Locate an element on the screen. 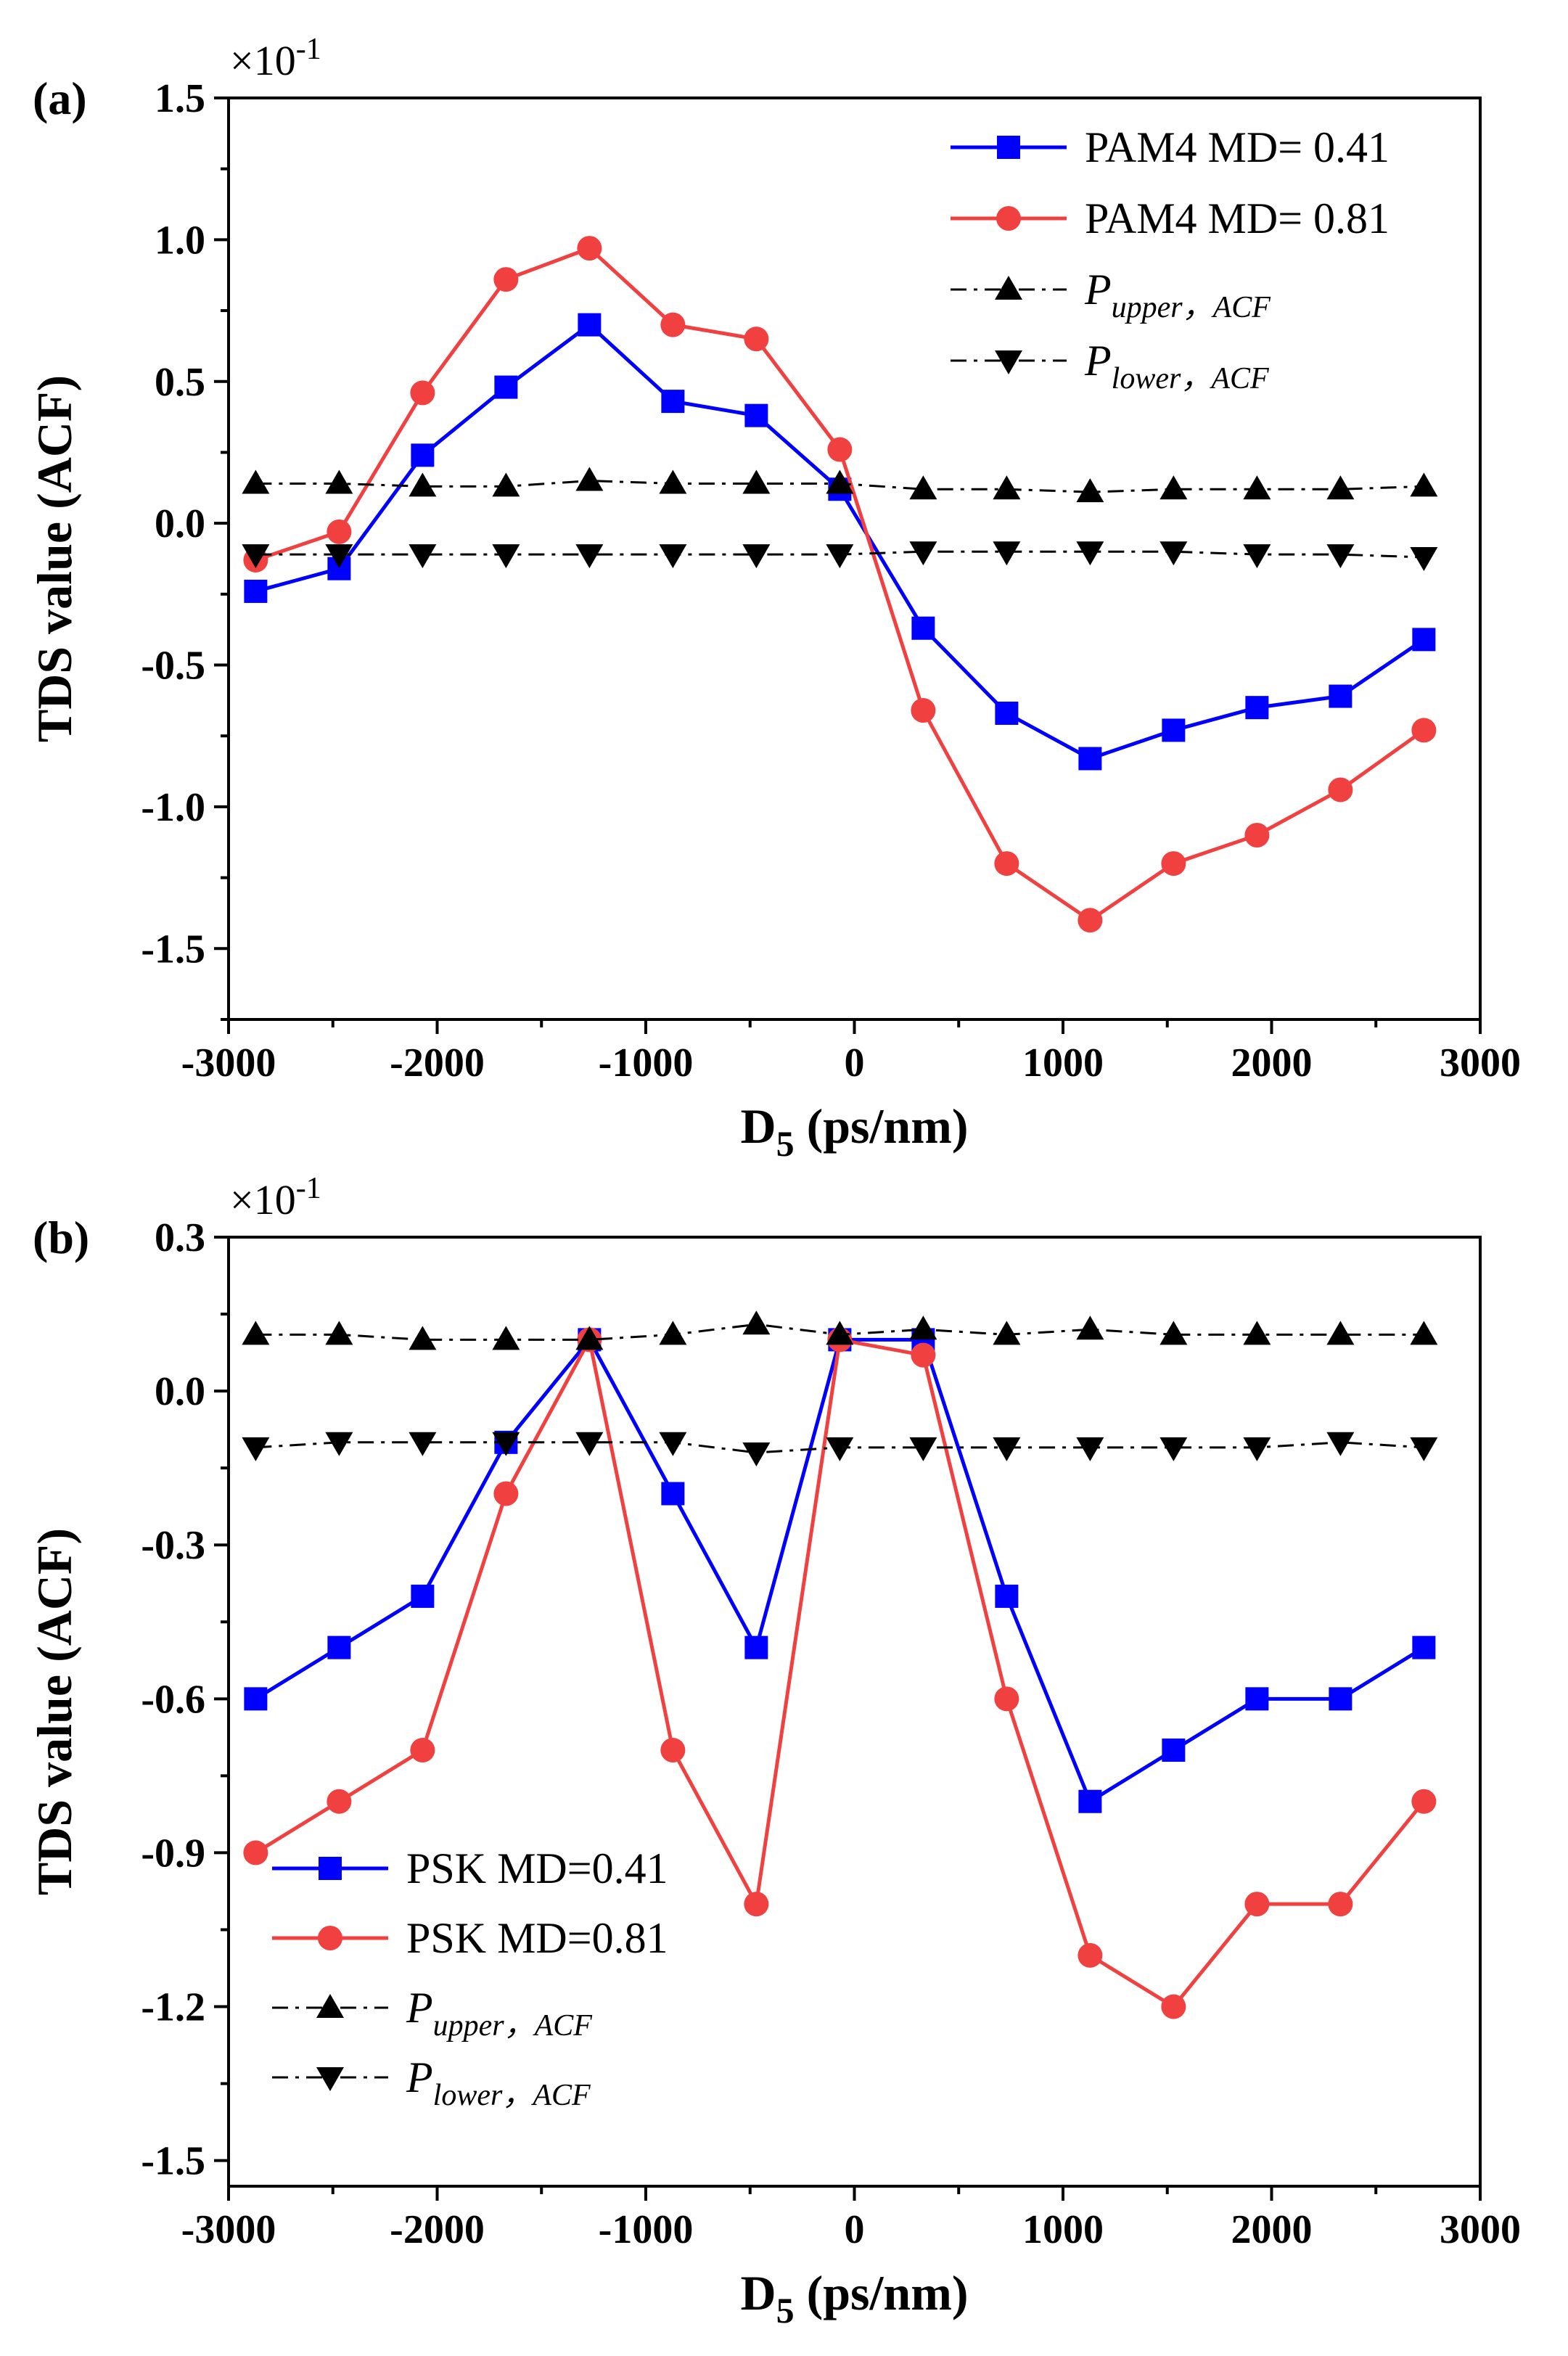 The width and height of the screenshot is (1568, 2356). y-tick-label: -0.9 is located at coordinates (173, 1853).